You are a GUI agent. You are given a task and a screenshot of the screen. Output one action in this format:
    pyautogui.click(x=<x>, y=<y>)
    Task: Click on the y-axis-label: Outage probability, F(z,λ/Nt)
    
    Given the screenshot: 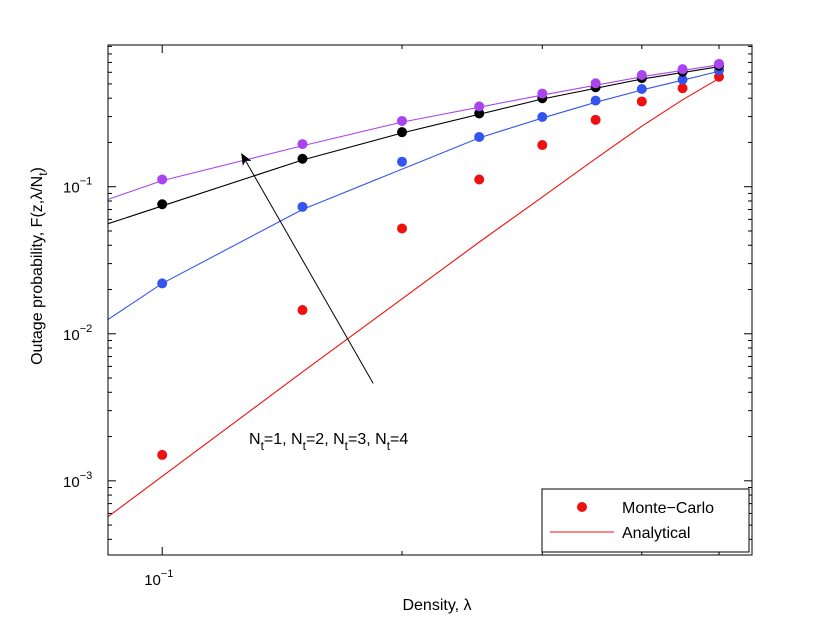 What is the action you would take?
    pyautogui.click(x=39, y=266)
    